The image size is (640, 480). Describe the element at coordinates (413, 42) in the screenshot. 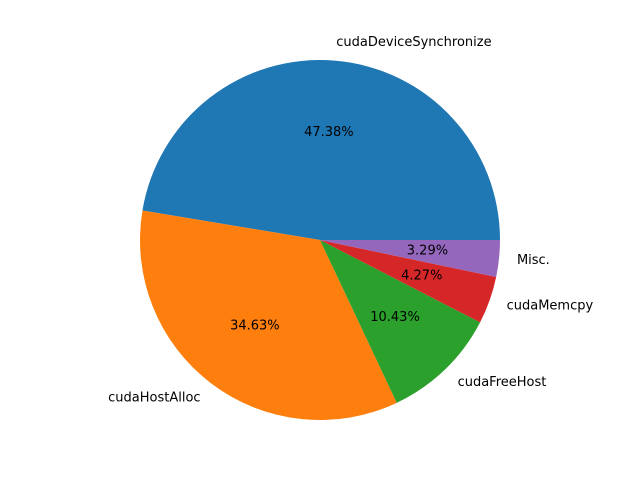

I see `slice-label-cudadevicesynchronize: cudaDeviceSynchronize` at that location.